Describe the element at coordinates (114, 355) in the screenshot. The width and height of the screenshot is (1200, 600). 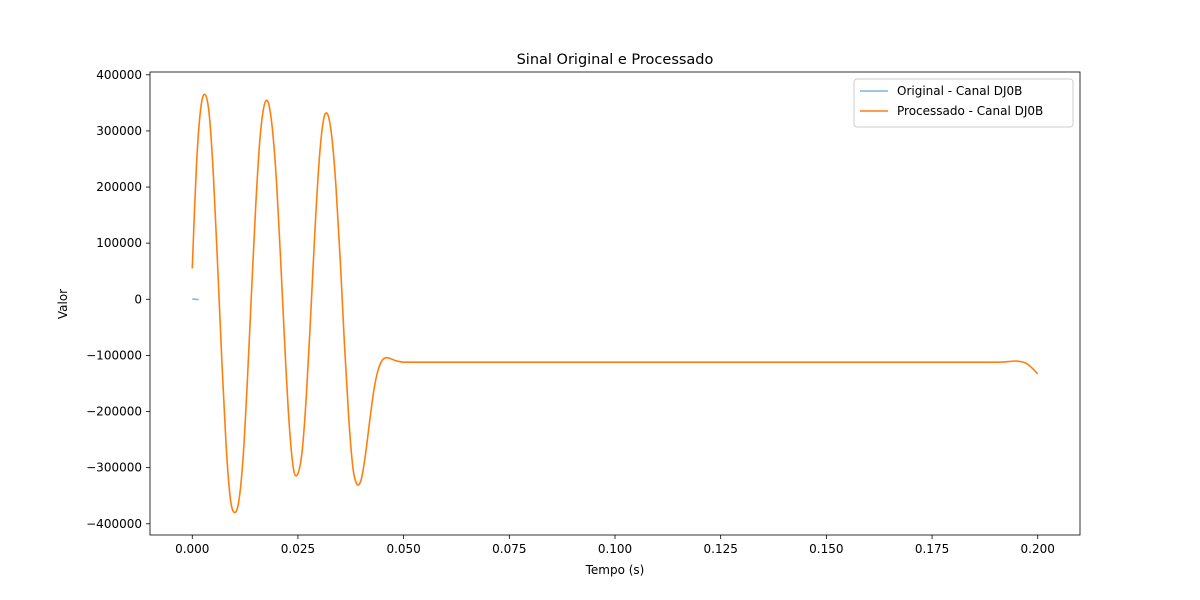
I see `y-tick-label: −100000` at that location.